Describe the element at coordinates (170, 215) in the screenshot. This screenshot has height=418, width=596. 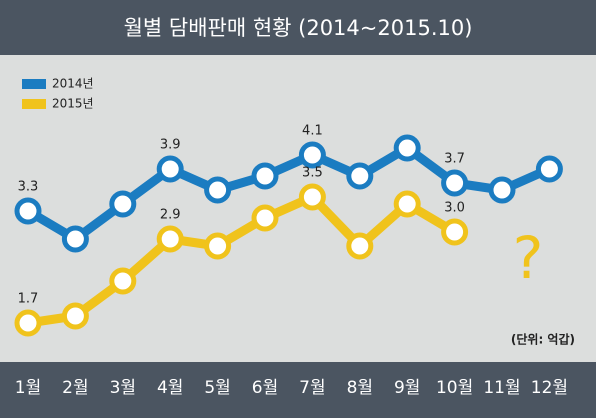
I see `data-label: 2.9` at that location.